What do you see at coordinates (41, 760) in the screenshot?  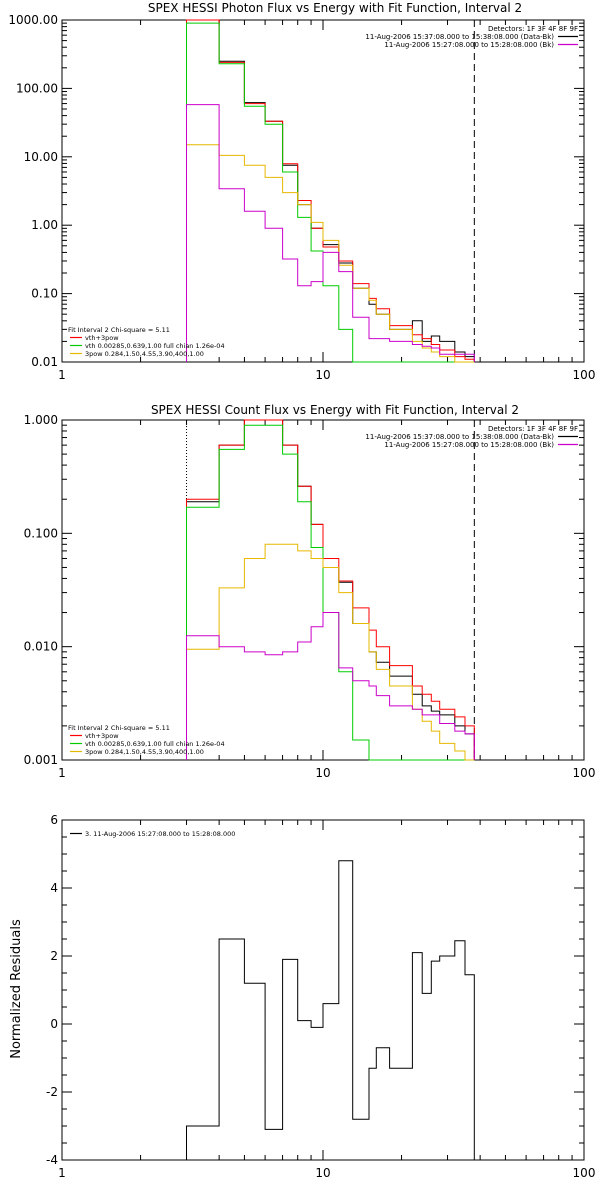 I see `y-tick-label: 0.001` at bounding box center [41, 760].